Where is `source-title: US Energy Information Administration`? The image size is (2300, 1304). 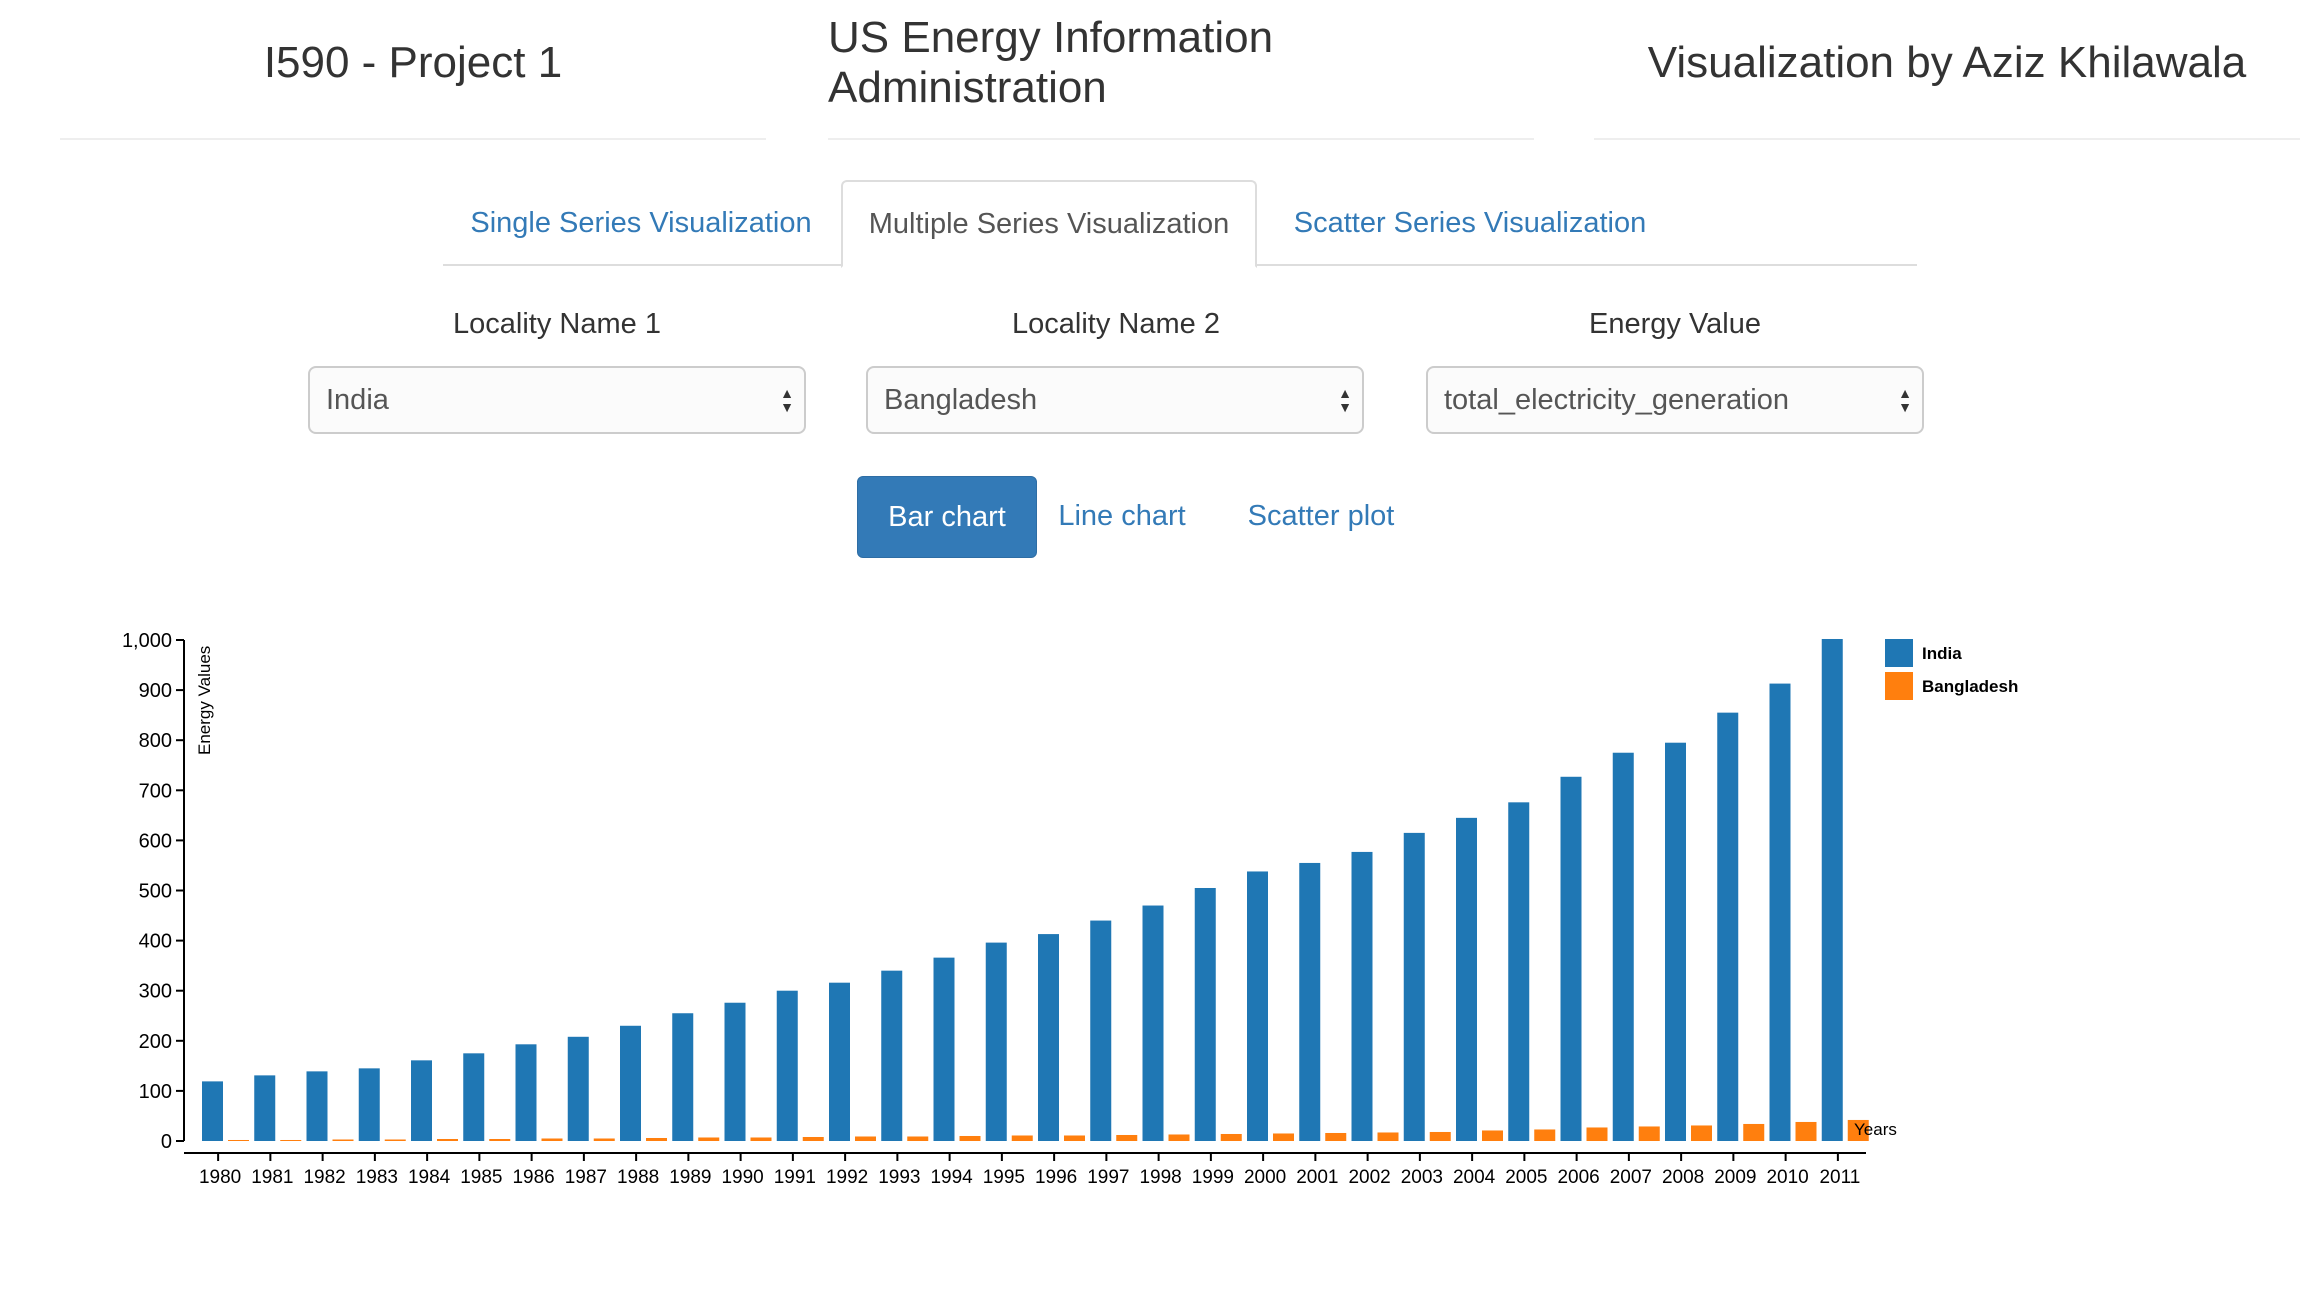
source-title: US Energy Information Administration is located at coordinates (1181, 70).